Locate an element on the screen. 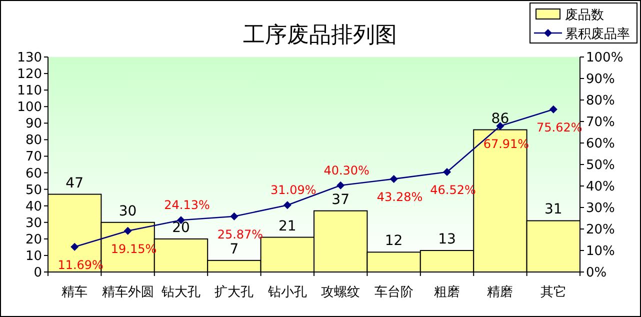 The image size is (641, 317). data-label: 31.09% is located at coordinates (293, 190).